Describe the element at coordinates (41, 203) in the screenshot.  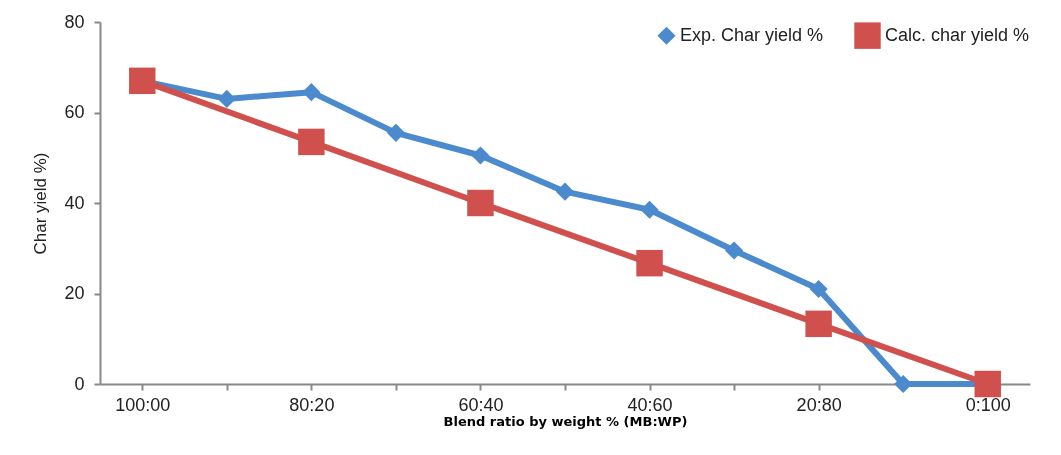
I see `y-axis-title: Char yield %)` at that location.